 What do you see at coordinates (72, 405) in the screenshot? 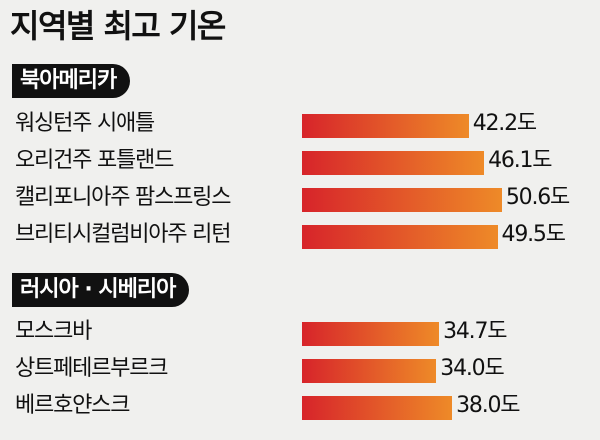
I see `category-label: 베르호얀스크` at bounding box center [72, 405].